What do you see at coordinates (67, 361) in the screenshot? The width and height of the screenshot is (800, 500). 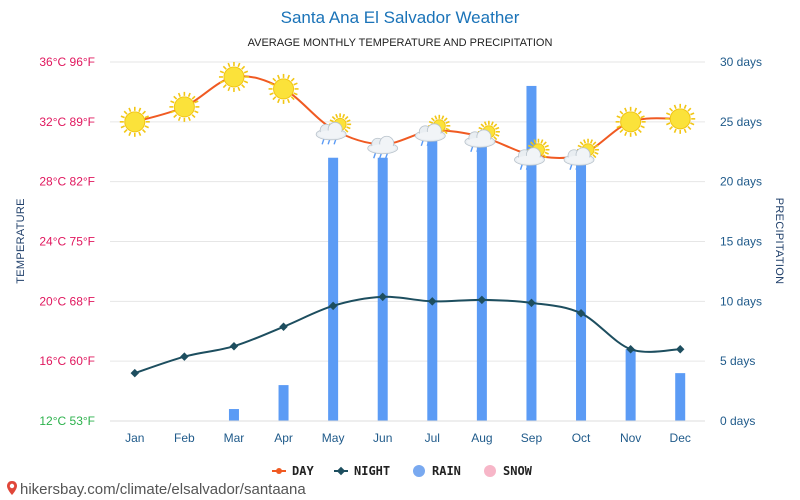 I see `y-left-tick-label: 16°C 60°F` at bounding box center [67, 361].